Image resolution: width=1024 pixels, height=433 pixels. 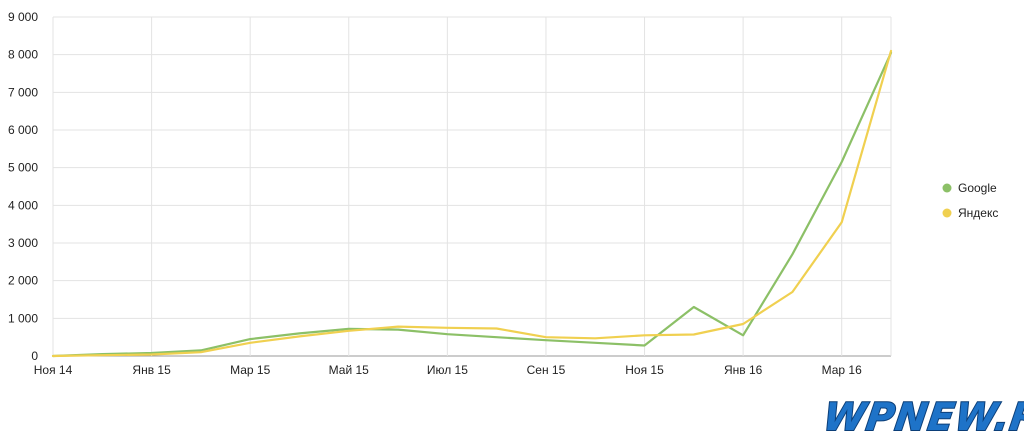 What do you see at coordinates (23, 281) in the screenshot?
I see `y-tick-label: 2 000` at bounding box center [23, 281].